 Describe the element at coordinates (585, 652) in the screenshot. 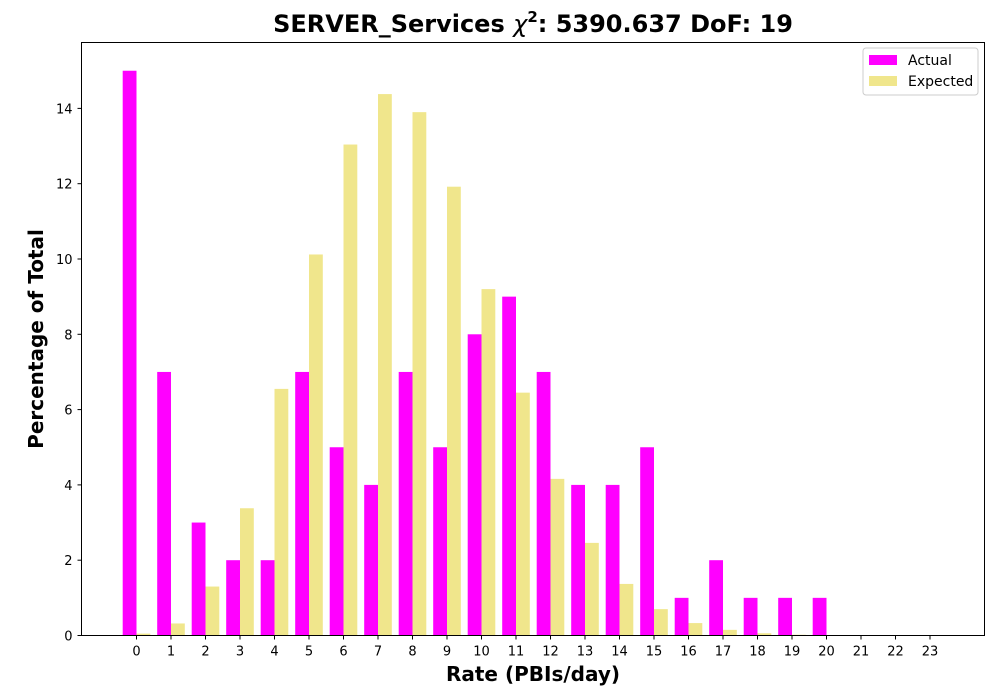

I see `x-tick-label-13: 13` at that location.